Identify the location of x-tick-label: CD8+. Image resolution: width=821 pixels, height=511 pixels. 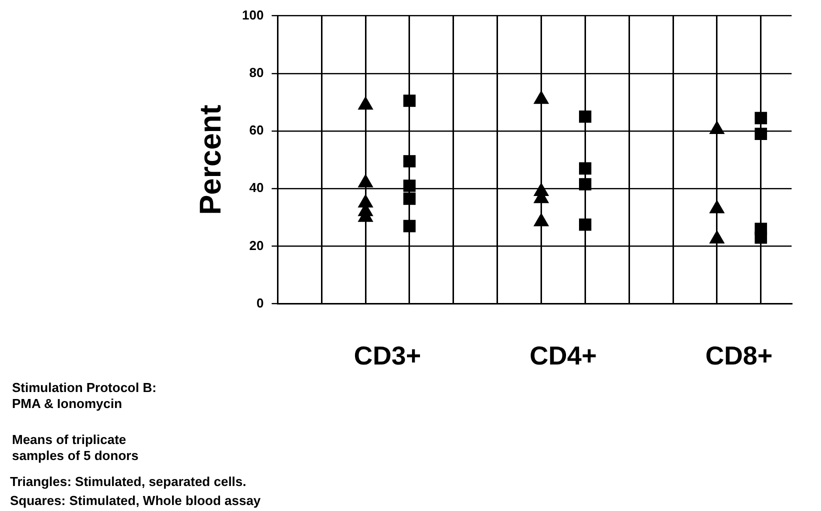
(739, 355).